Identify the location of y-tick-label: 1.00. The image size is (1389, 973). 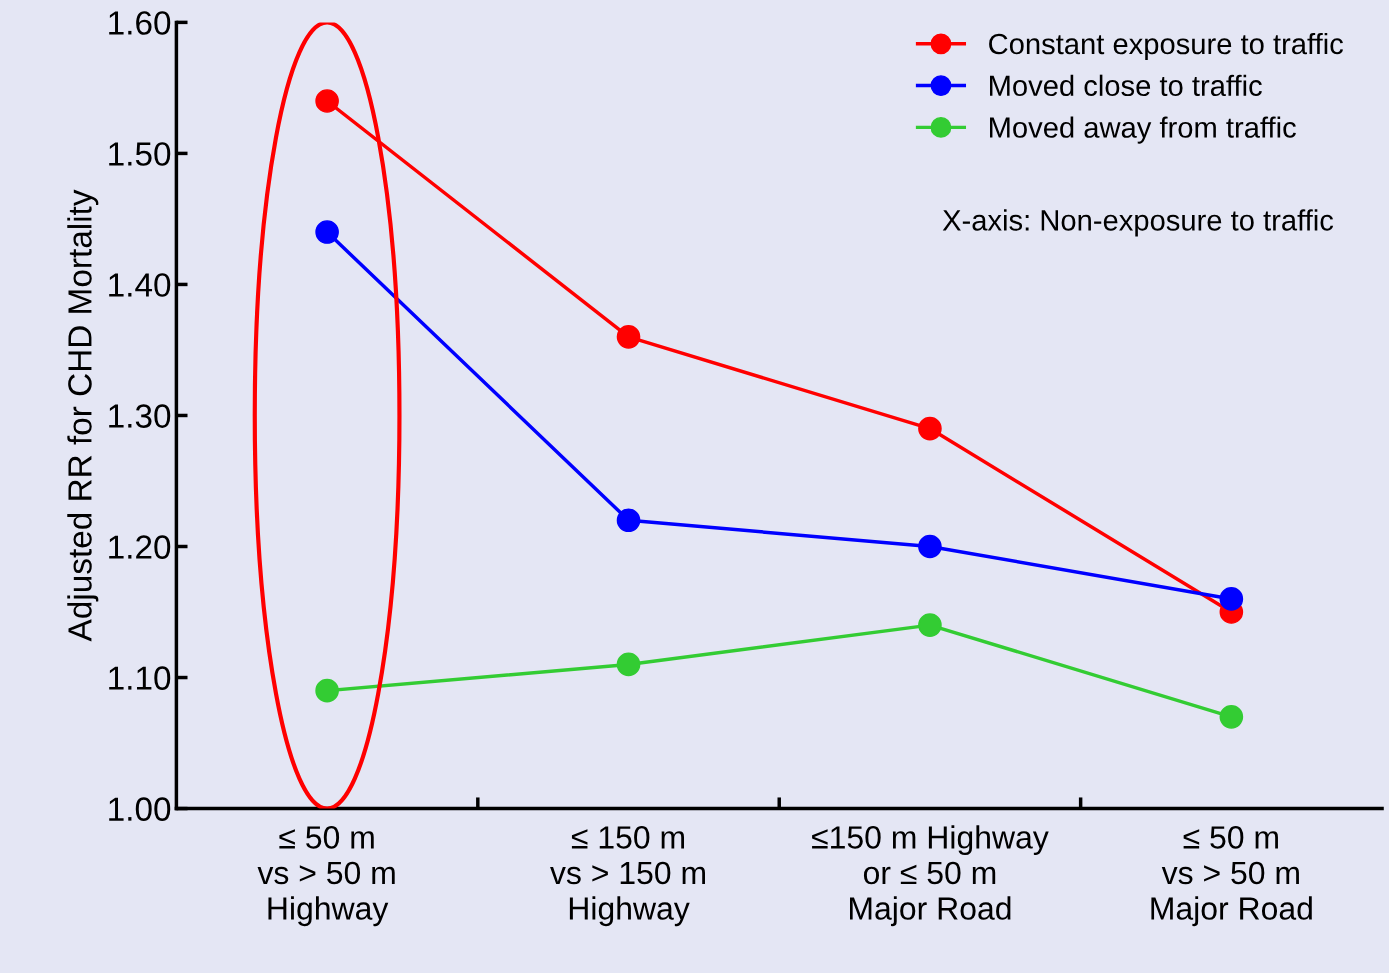
(140, 809).